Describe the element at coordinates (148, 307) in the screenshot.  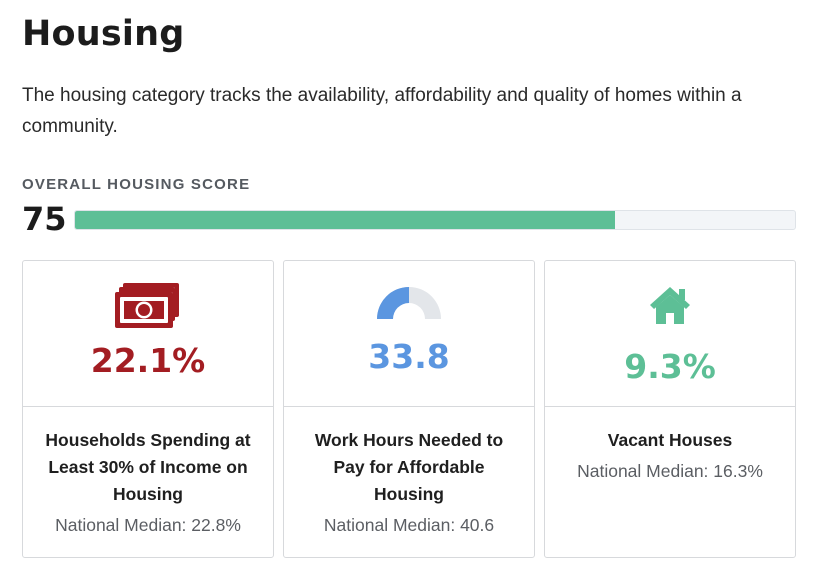
I see `money-bills-icon` at that location.